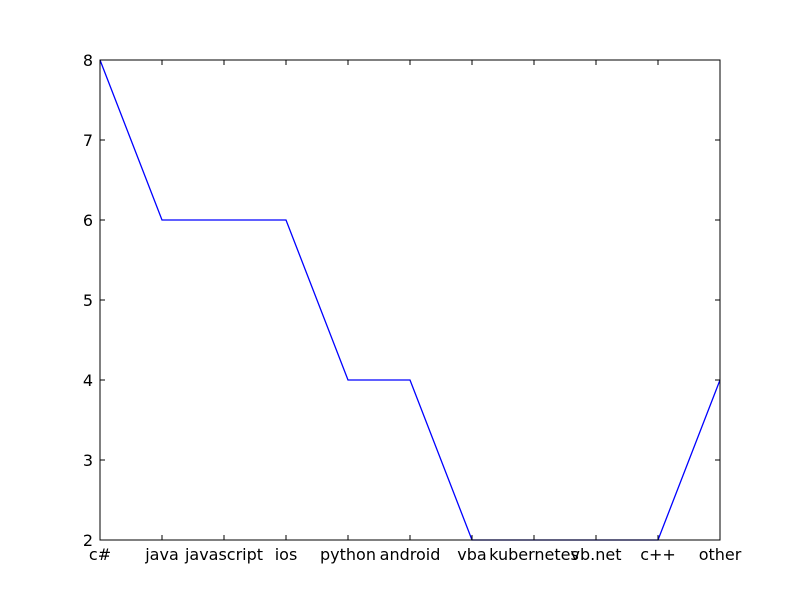  Describe the element at coordinates (100, 554) in the screenshot. I see `x-tick-label: c#` at that location.